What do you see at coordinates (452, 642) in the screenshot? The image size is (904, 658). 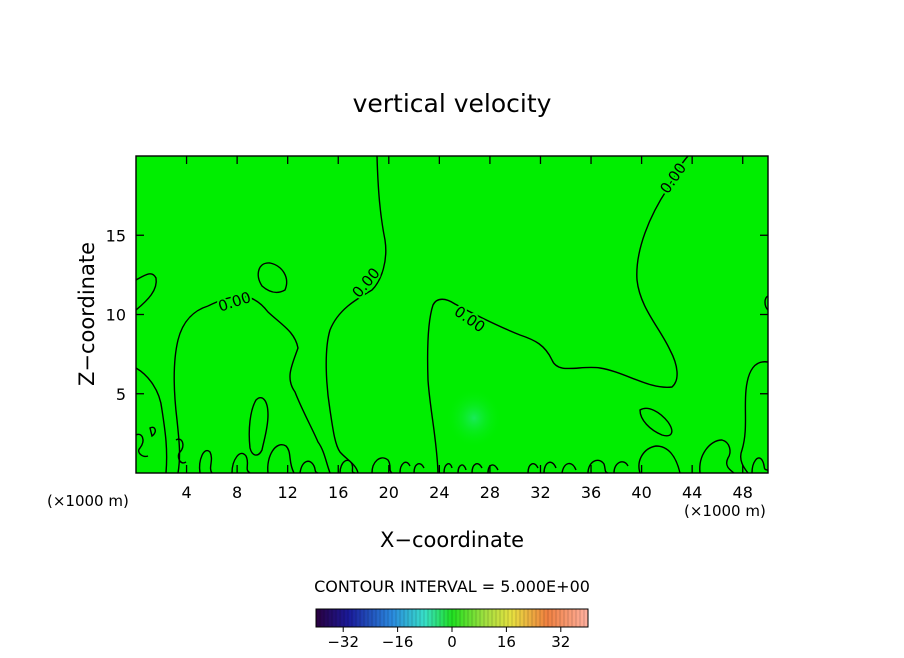 I see `colorbar-tick-label: 0` at bounding box center [452, 642].